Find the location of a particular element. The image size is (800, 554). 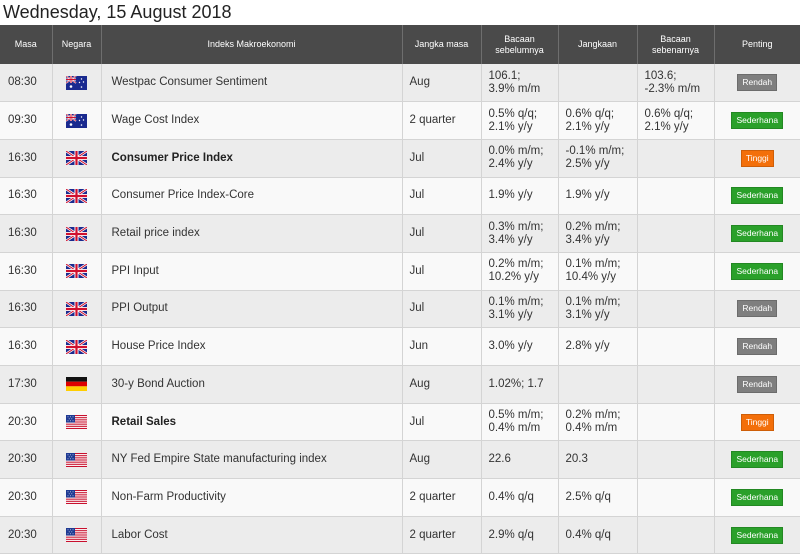

forecast-value: 0.2% m/m; 3.4% y/y is located at coordinates (598, 233).